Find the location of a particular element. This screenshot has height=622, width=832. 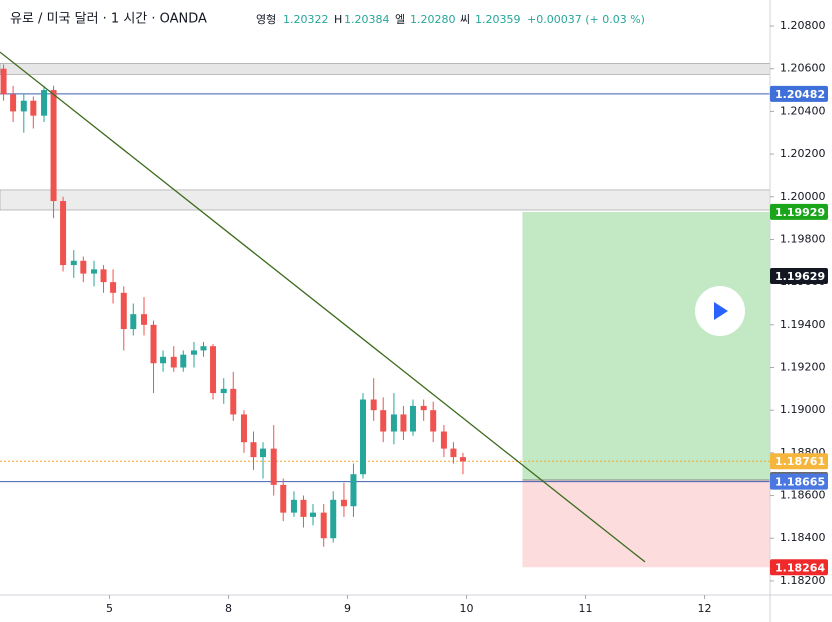

ohlc-label: 영형 is located at coordinates (266, 19).